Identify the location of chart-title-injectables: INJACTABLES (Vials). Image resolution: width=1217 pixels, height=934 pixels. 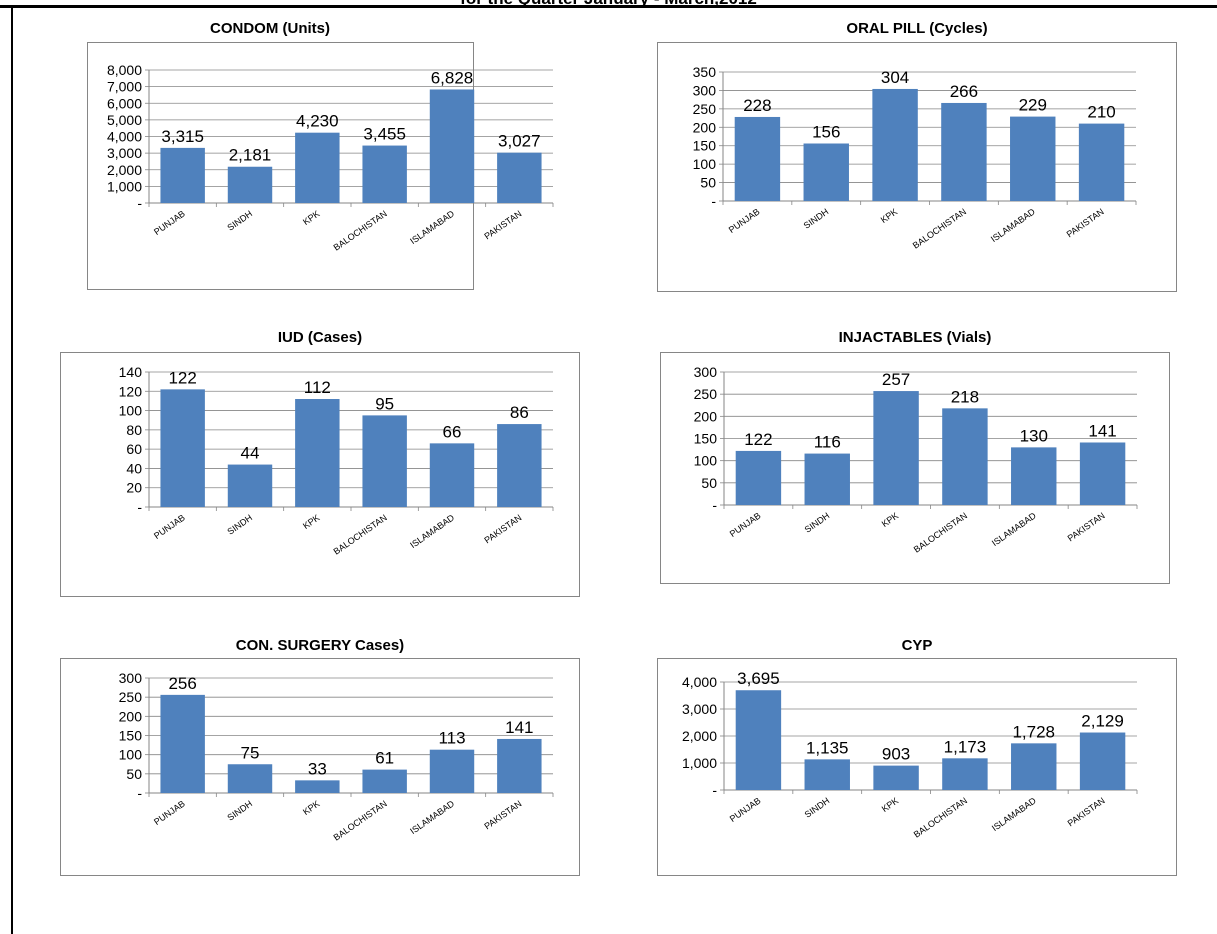
(915, 337).